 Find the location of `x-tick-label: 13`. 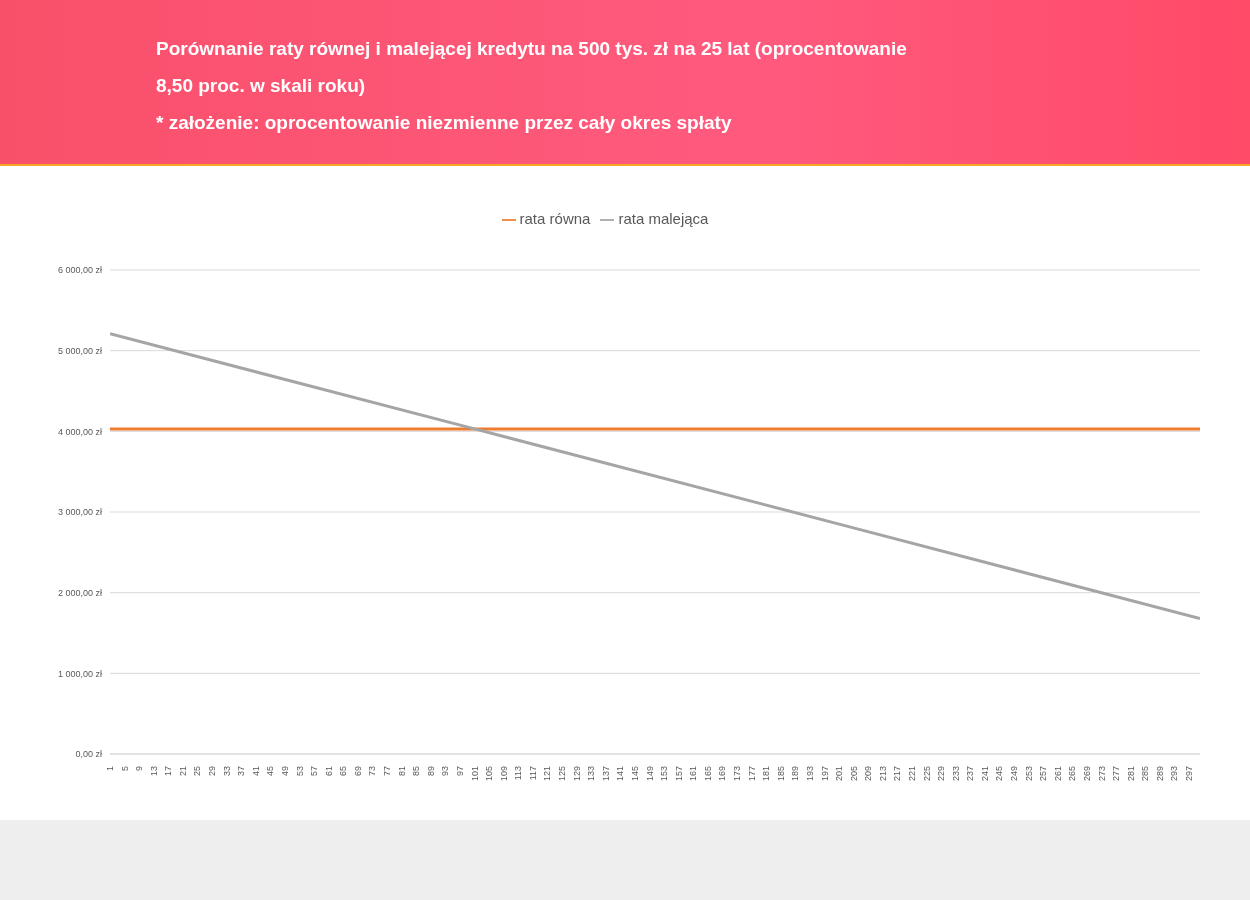

x-tick-label: 13 is located at coordinates (153, 771).